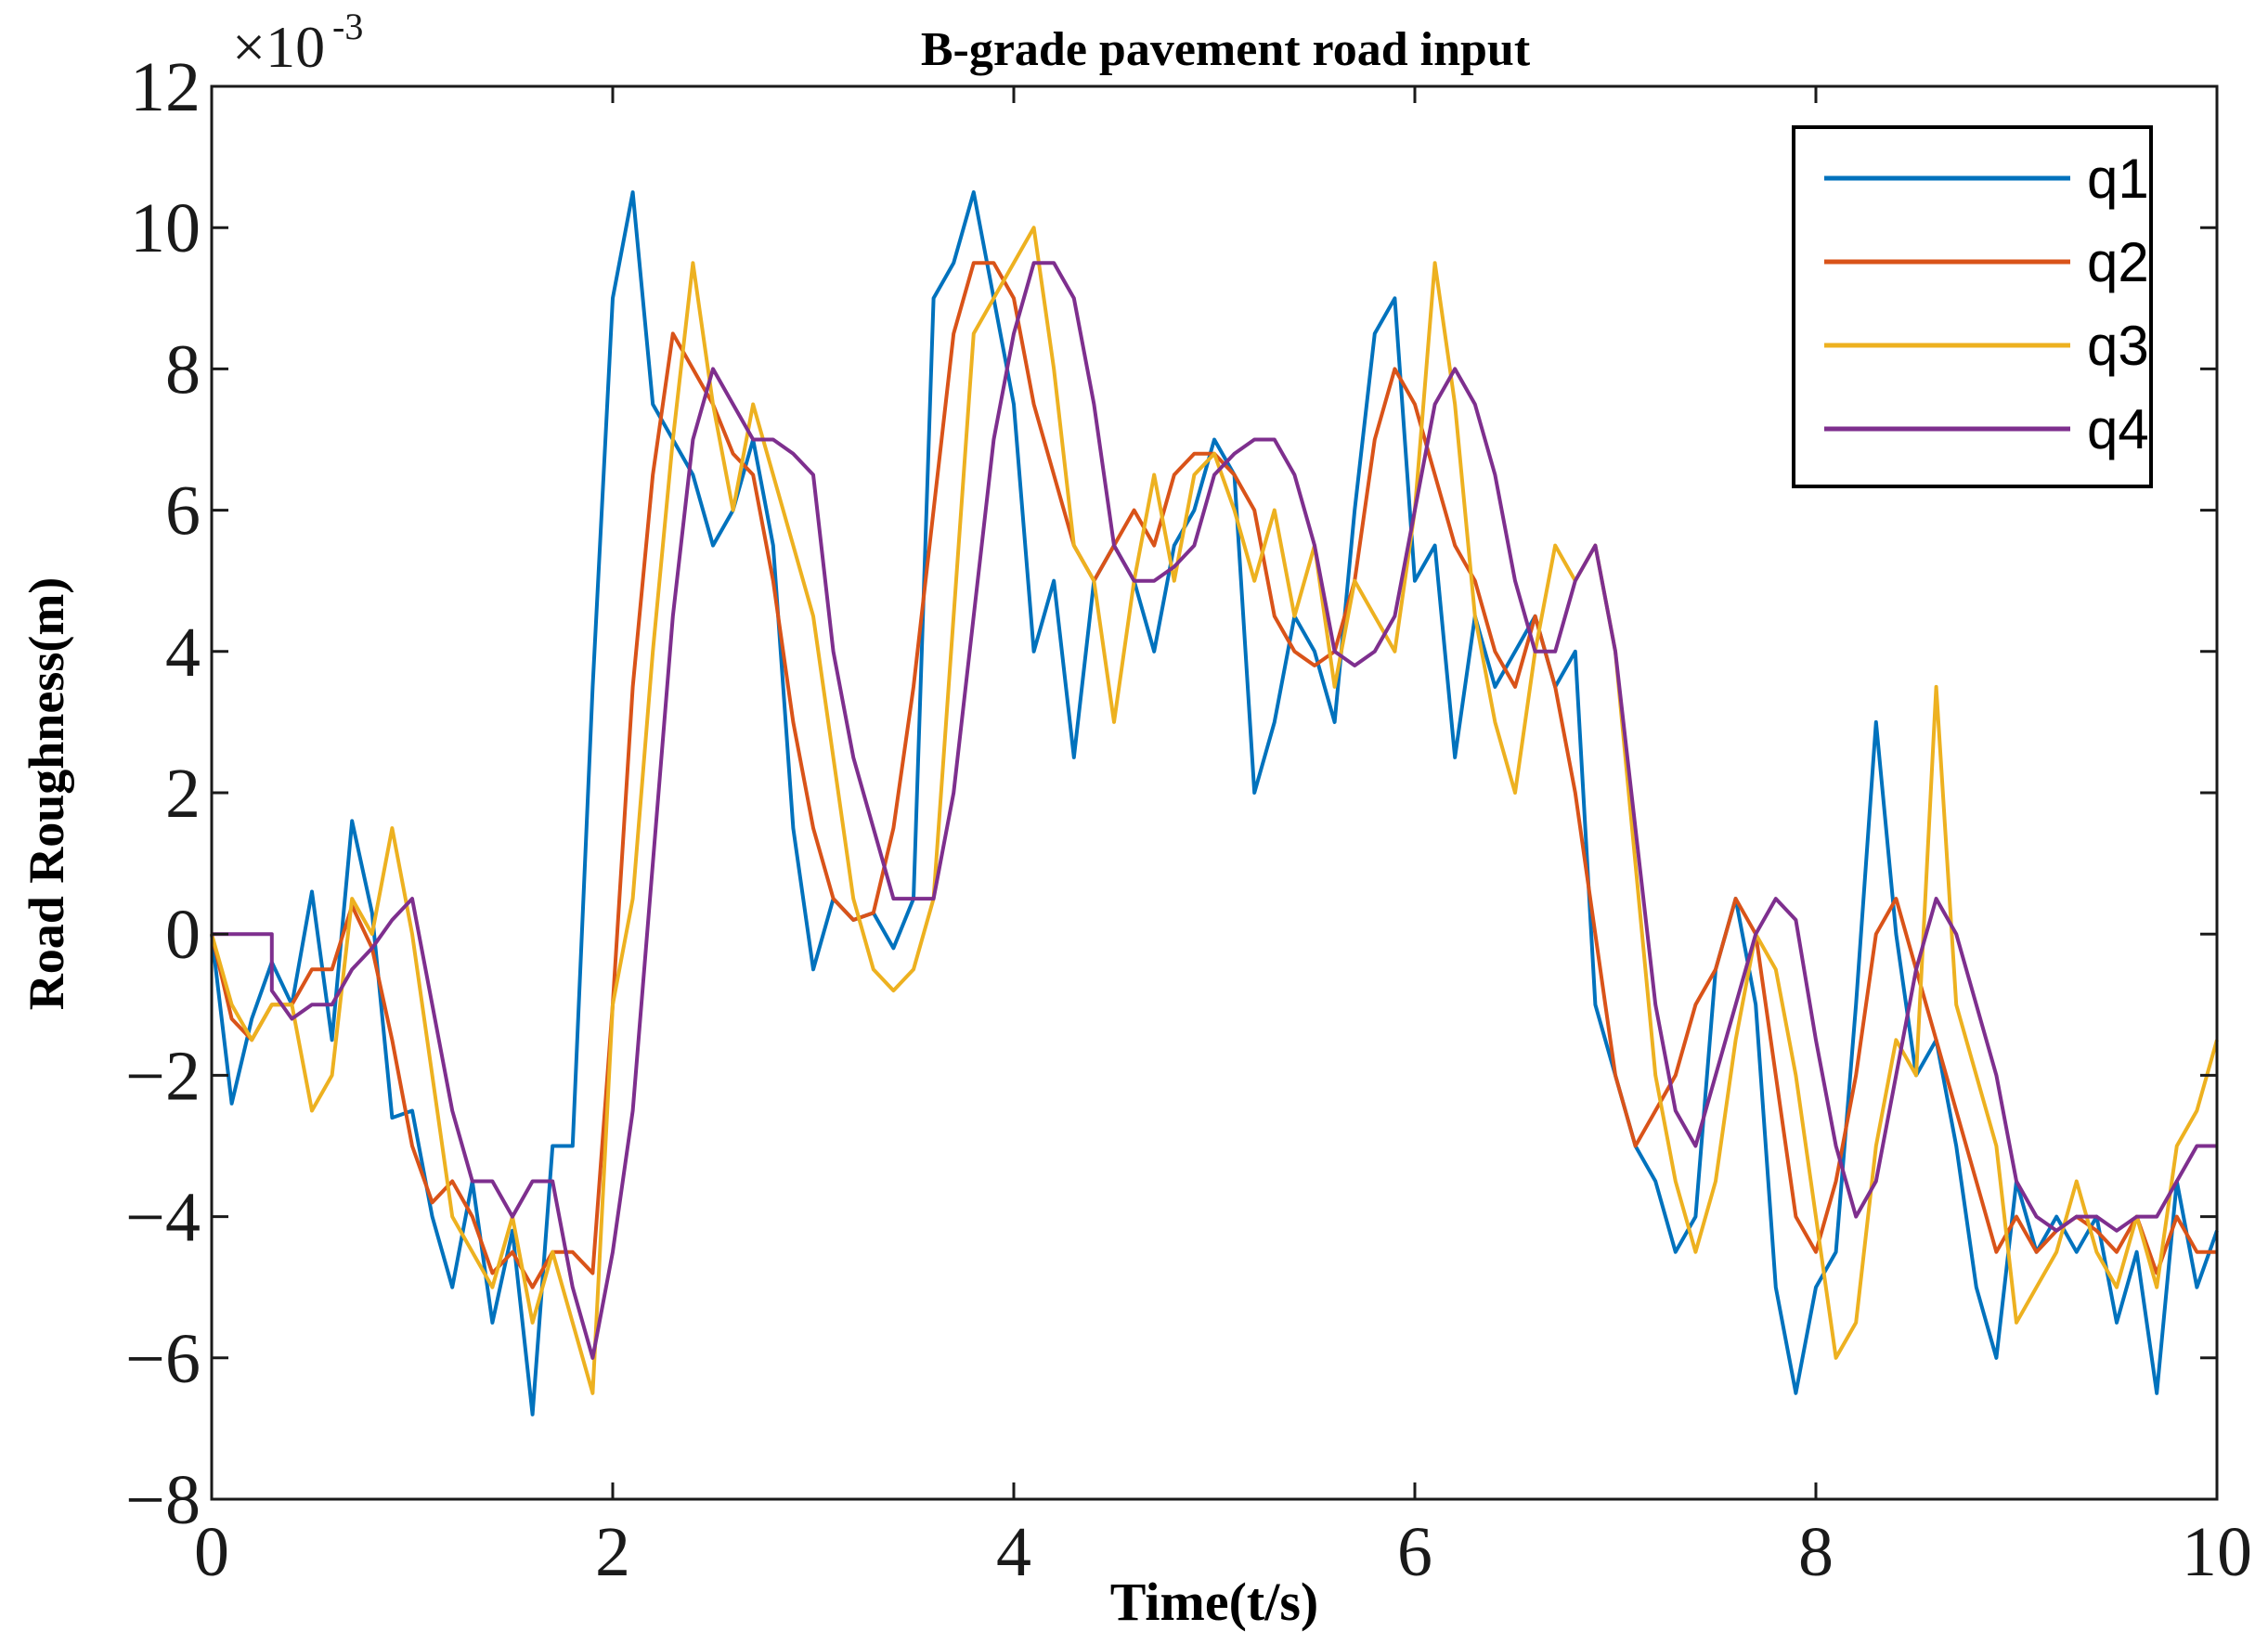 The height and width of the screenshot is (1644, 2268). What do you see at coordinates (46, 794) in the screenshot?
I see `y-axis-label: Road Roughness(m)` at bounding box center [46, 794].